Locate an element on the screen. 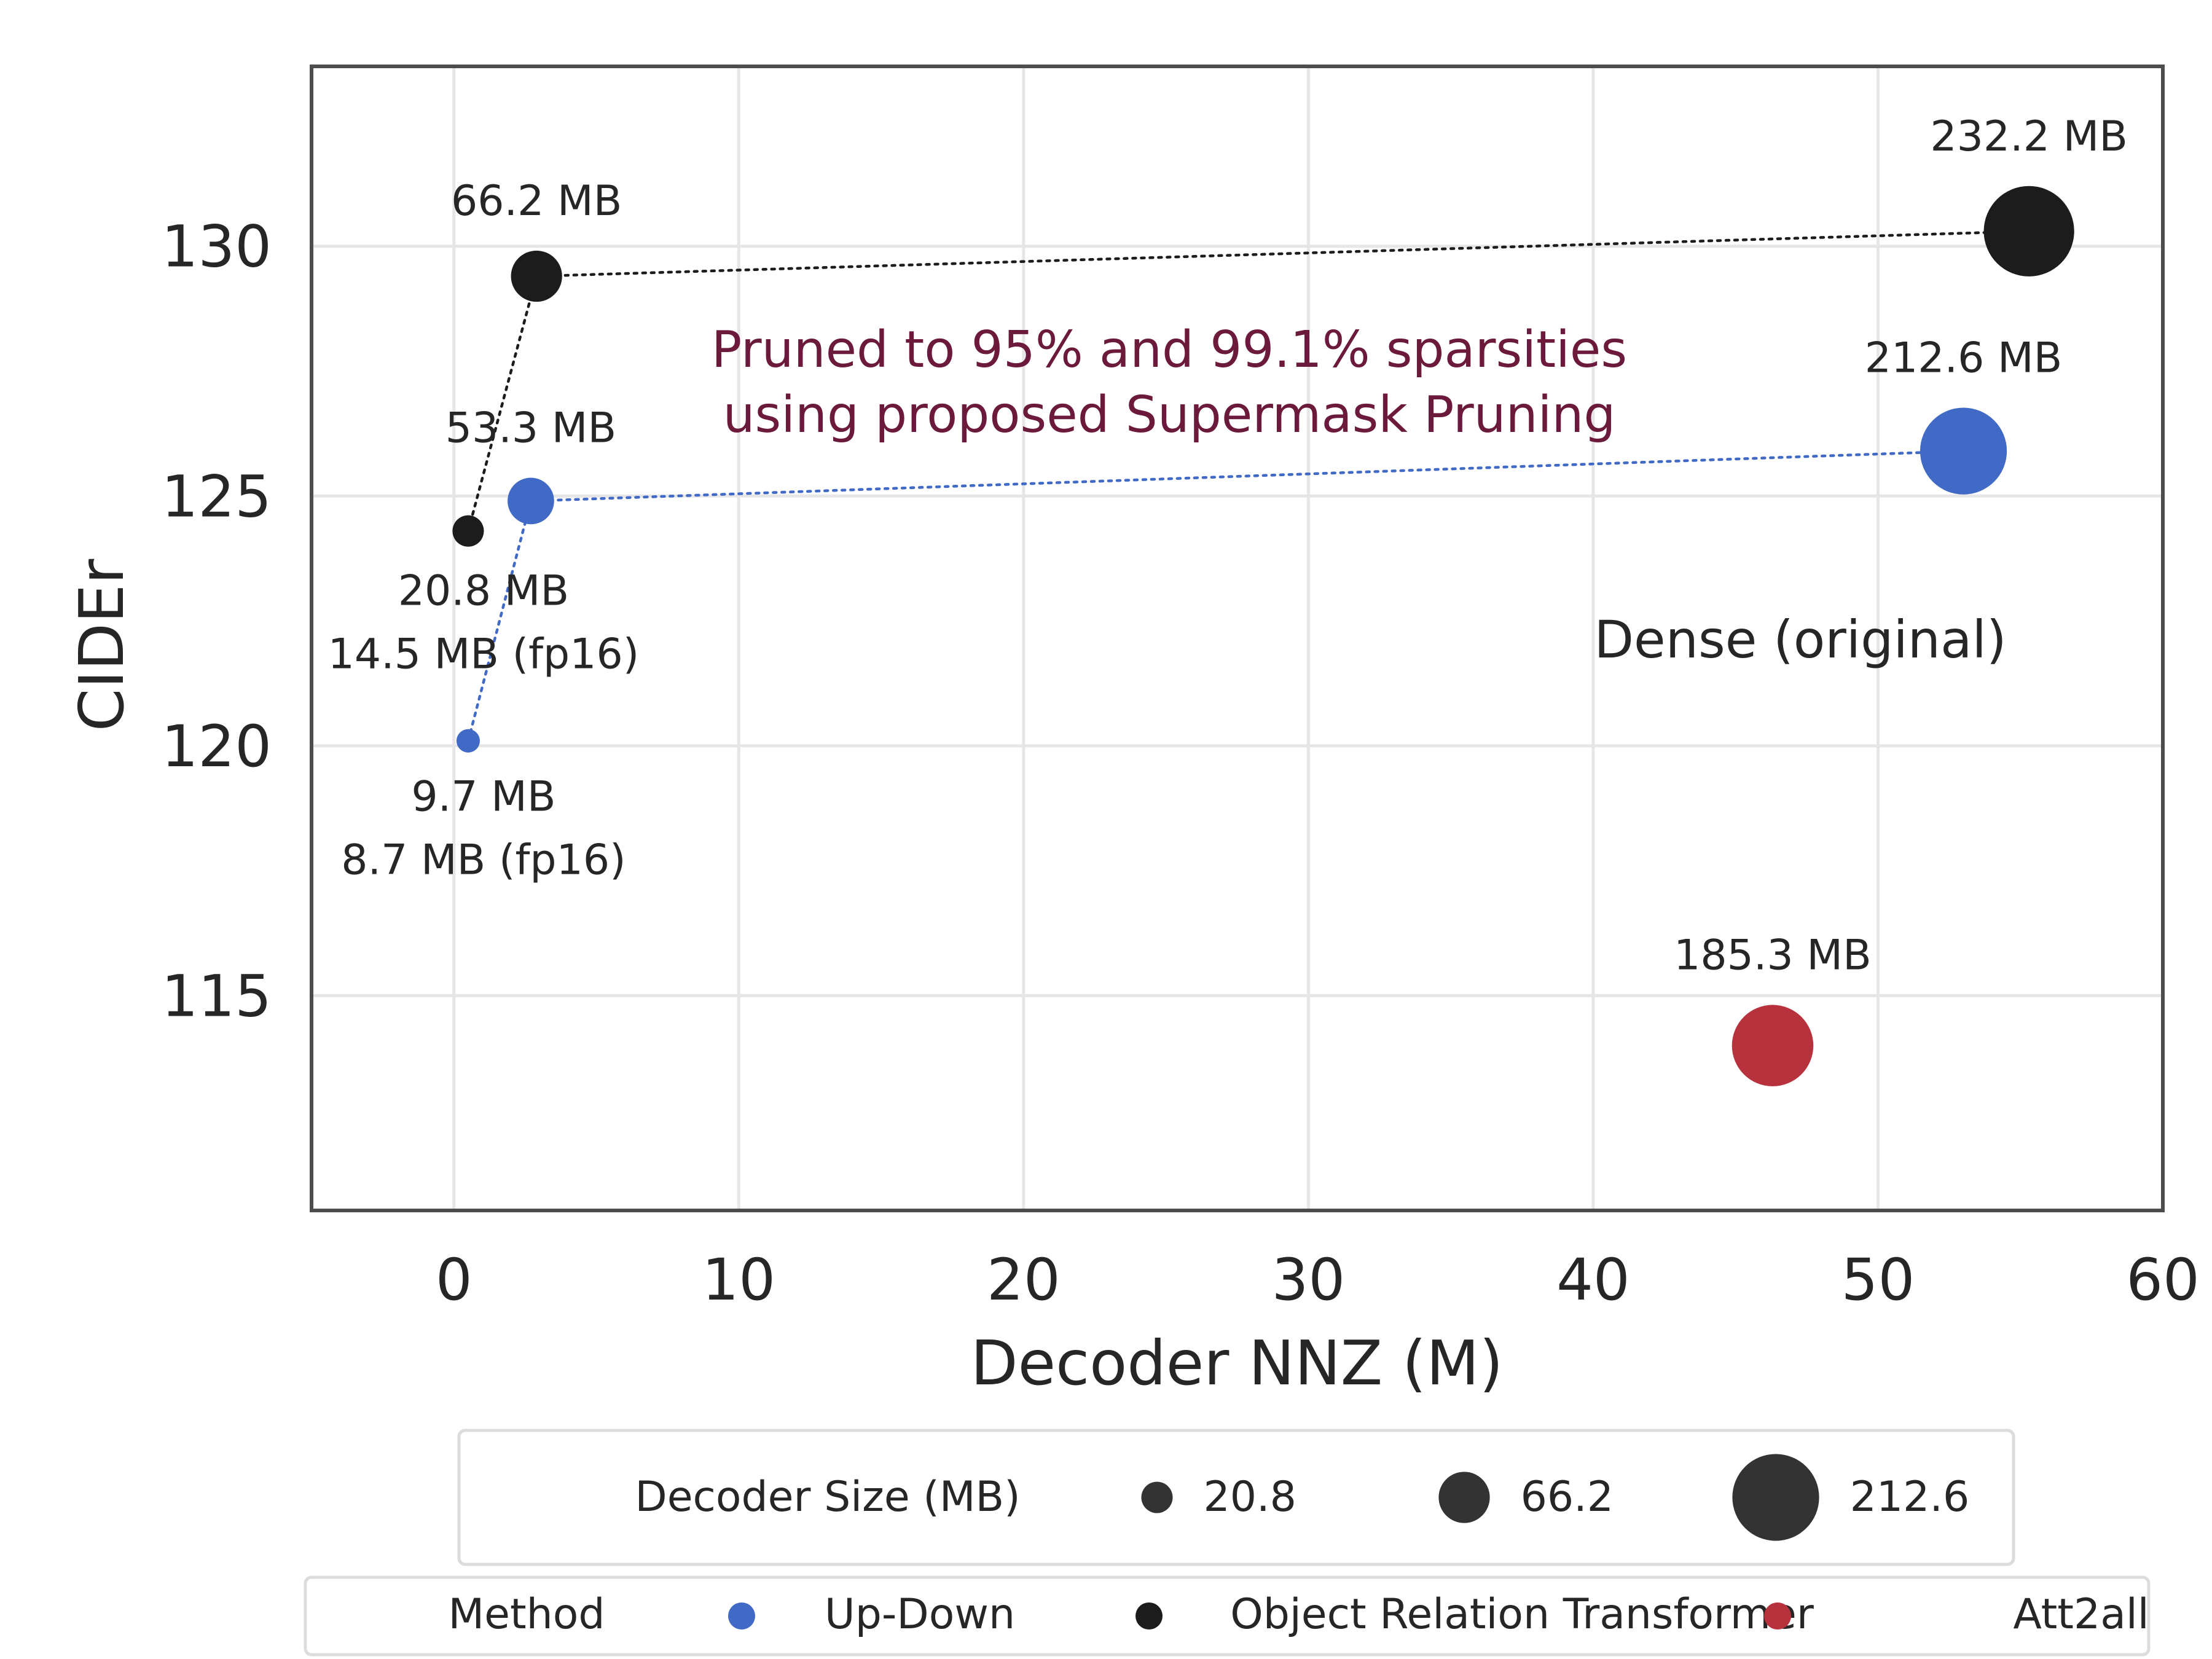 This screenshot has height=1659, width=2212. size-legend-box is located at coordinates (1236, 1497).